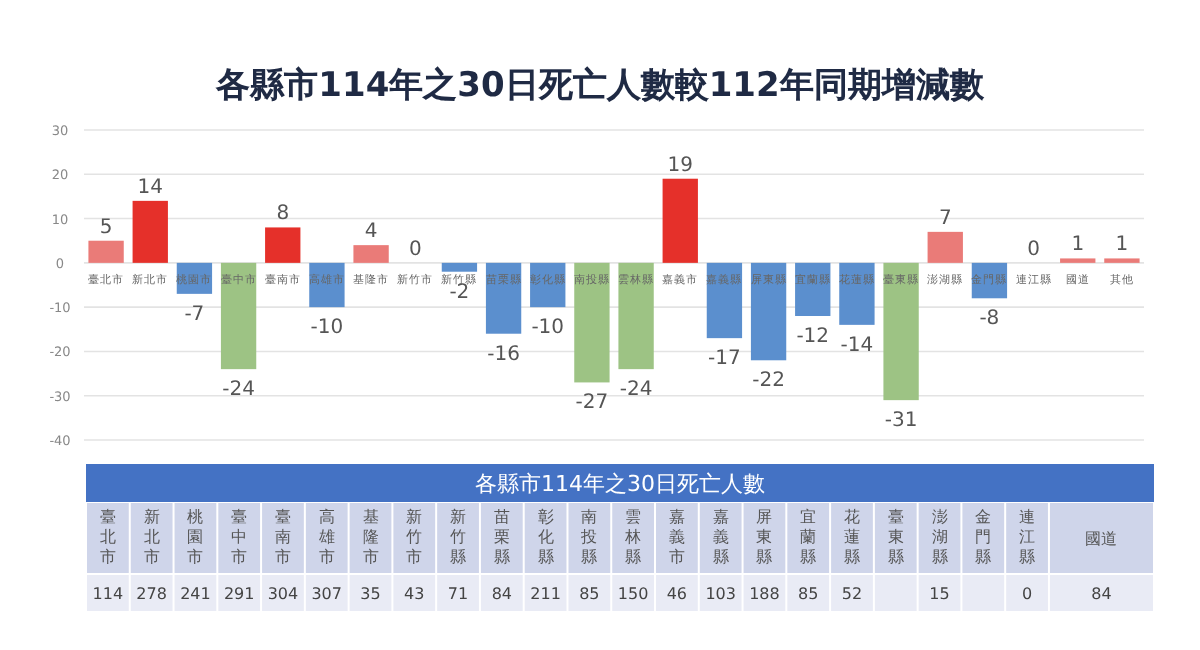 The height and width of the screenshot is (650, 1200). Describe the element at coordinates (283, 594) in the screenshot. I see `data-label: 304` at that location.